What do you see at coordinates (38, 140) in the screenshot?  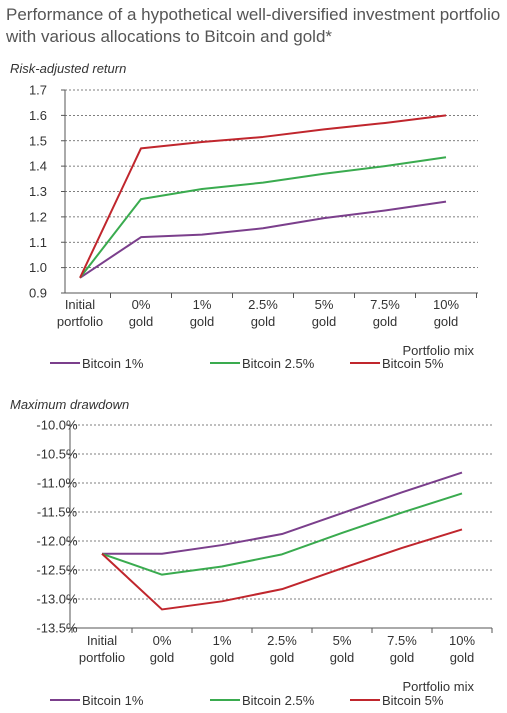 I see `y-tick-label: 1.5` at bounding box center [38, 140].